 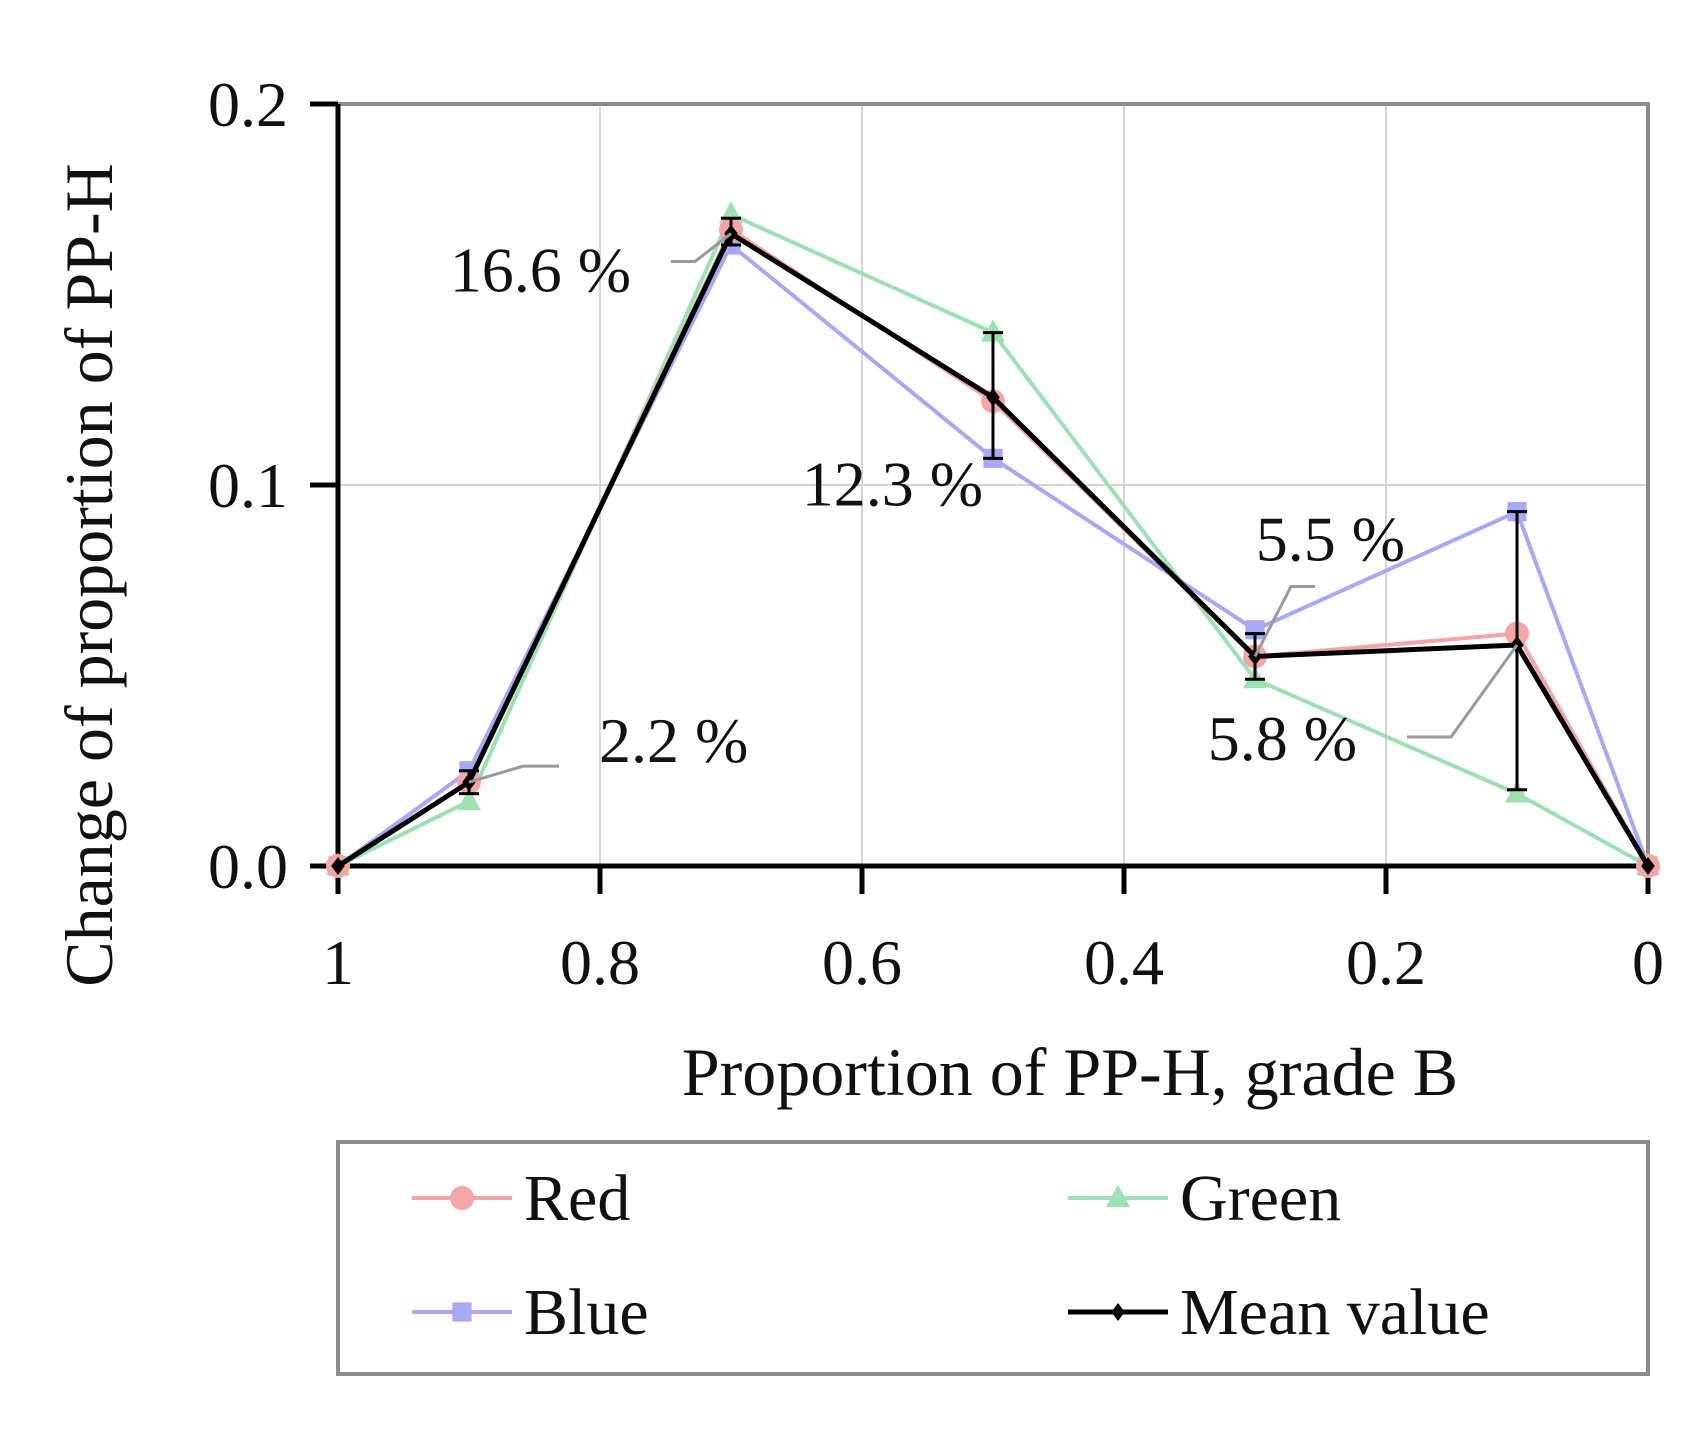 I want to click on legend-item-mean-value: Mean value, so click(x=1279, y=1312).